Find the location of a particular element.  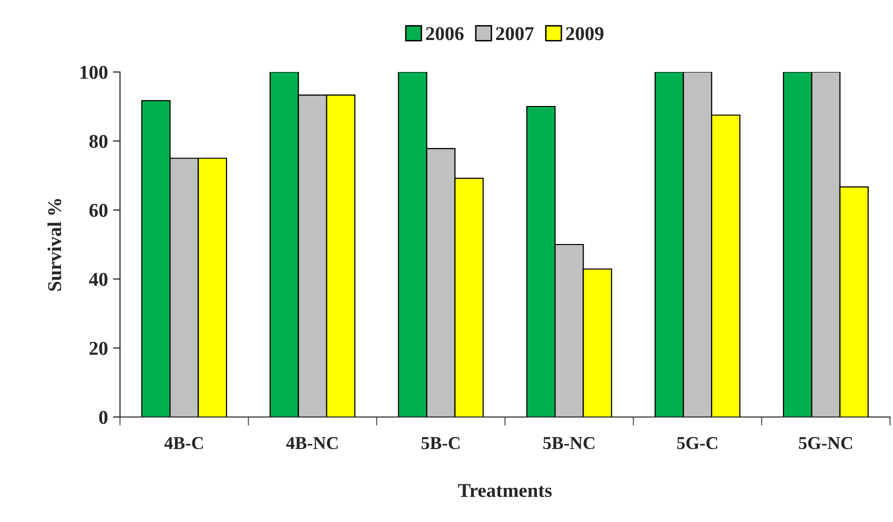

y-tick-label: 40 is located at coordinates (98, 279).